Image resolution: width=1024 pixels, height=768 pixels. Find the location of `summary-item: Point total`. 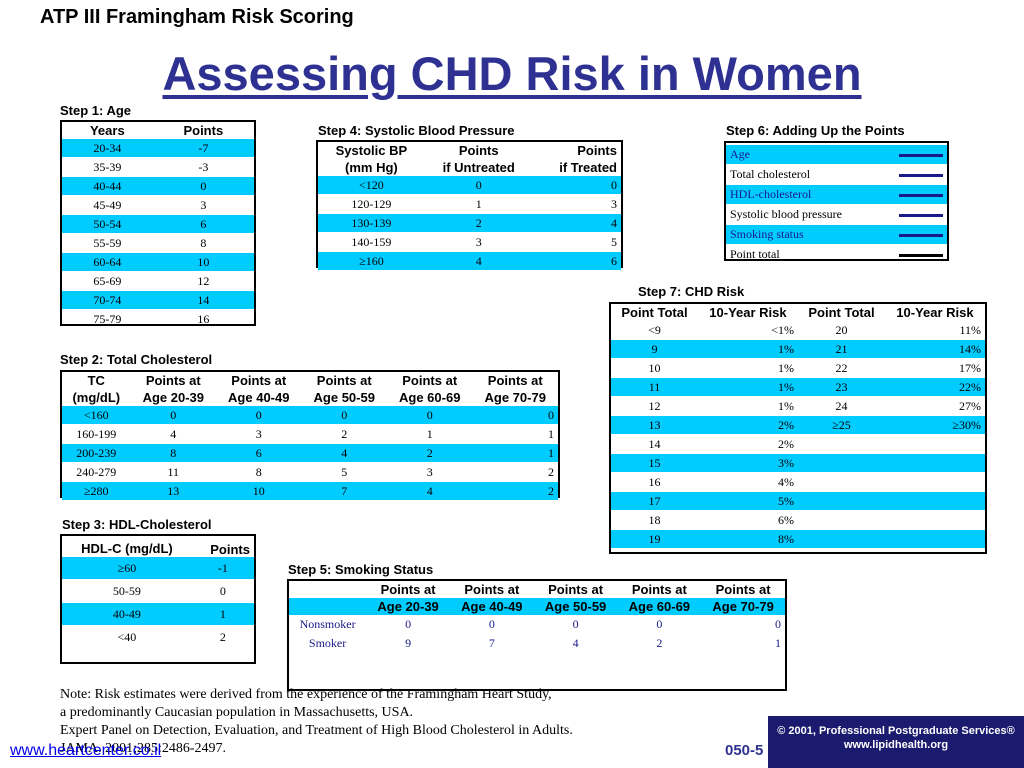

summary-item: Point total is located at coordinates (803, 254).